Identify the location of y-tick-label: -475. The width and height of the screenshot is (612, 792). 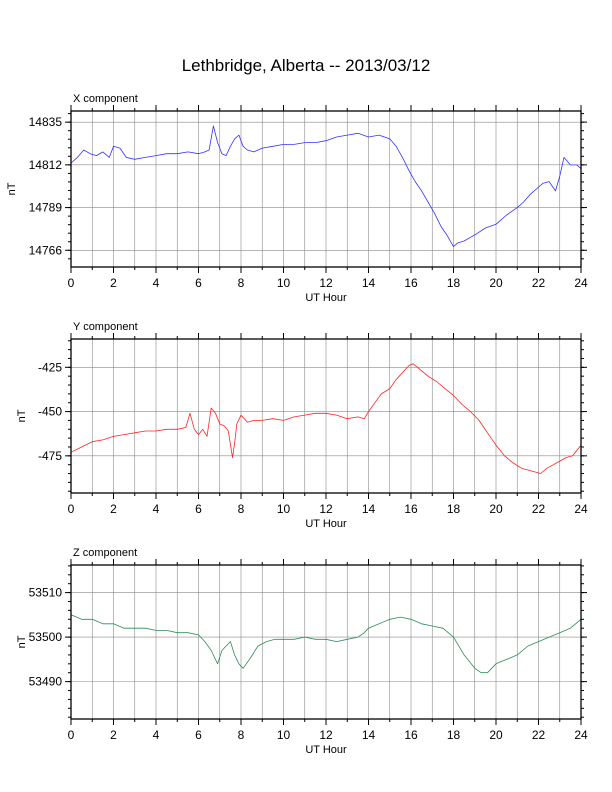
(50, 456).